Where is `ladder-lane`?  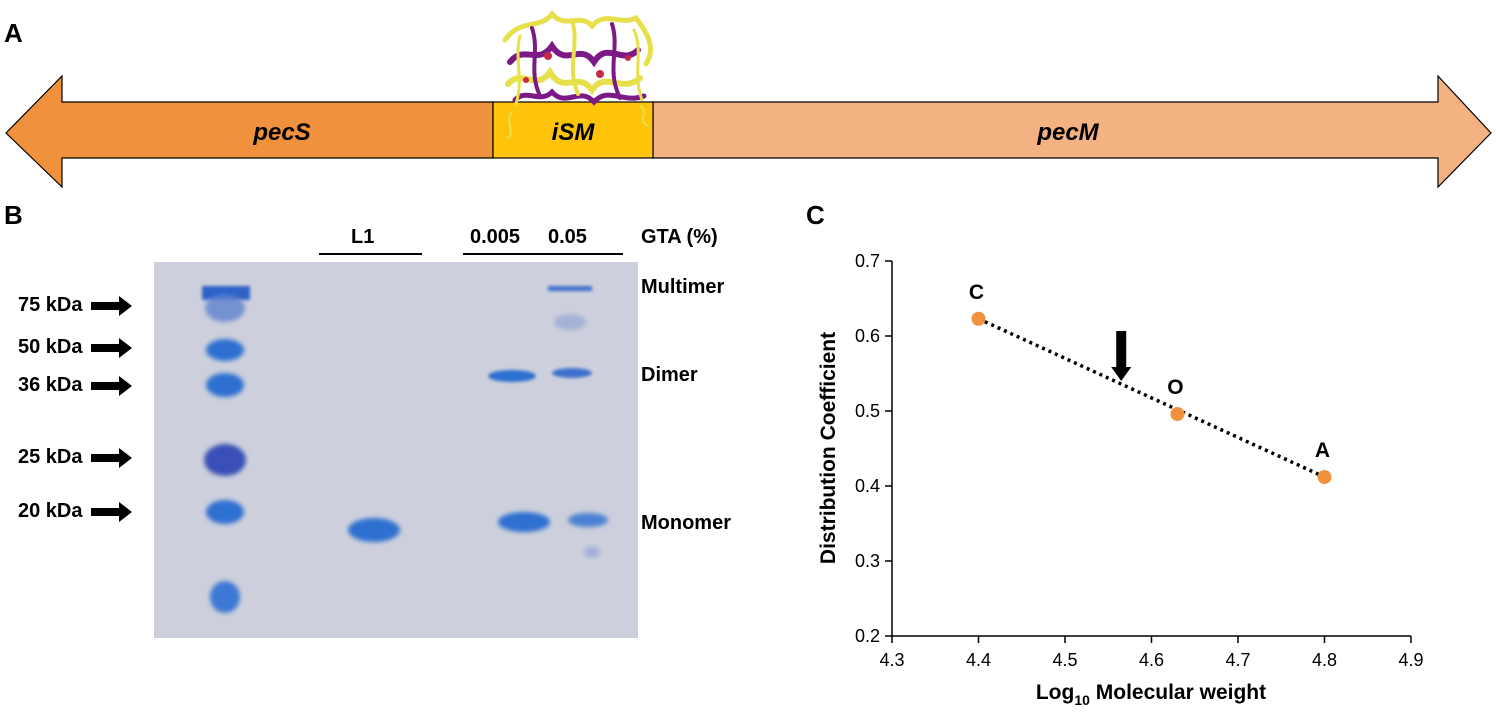 ladder-lane is located at coordinates (226, 449).